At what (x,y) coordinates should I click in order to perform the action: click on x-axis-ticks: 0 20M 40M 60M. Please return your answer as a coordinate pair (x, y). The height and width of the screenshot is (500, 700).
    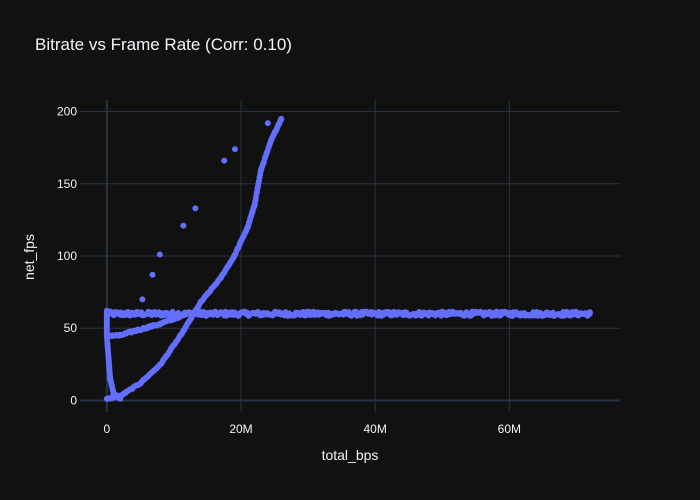
    Looking at the image, I should click on (312, 429).